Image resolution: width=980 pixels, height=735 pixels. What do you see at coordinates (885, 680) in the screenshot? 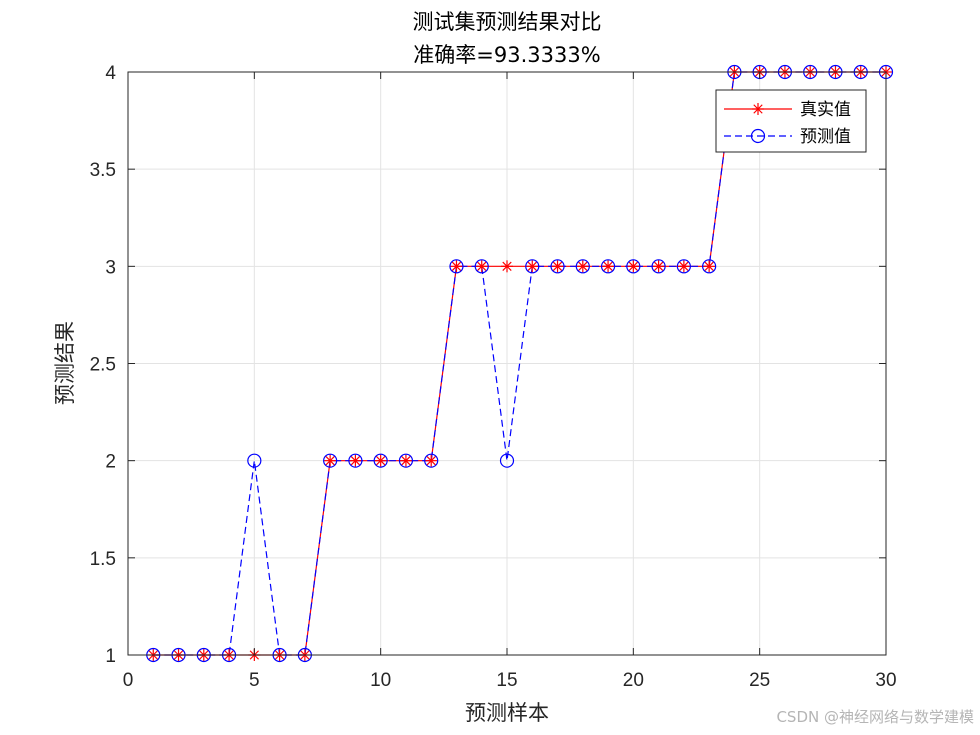
I see `x-tick-label: 30` at bounding box center [885, 680].